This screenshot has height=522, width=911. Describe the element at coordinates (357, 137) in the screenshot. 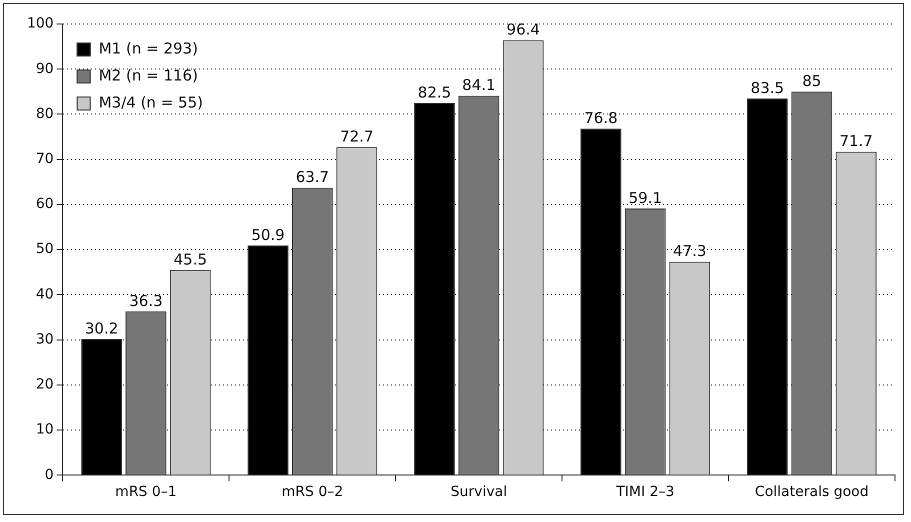

I see `data-label: 72.7` at that location.